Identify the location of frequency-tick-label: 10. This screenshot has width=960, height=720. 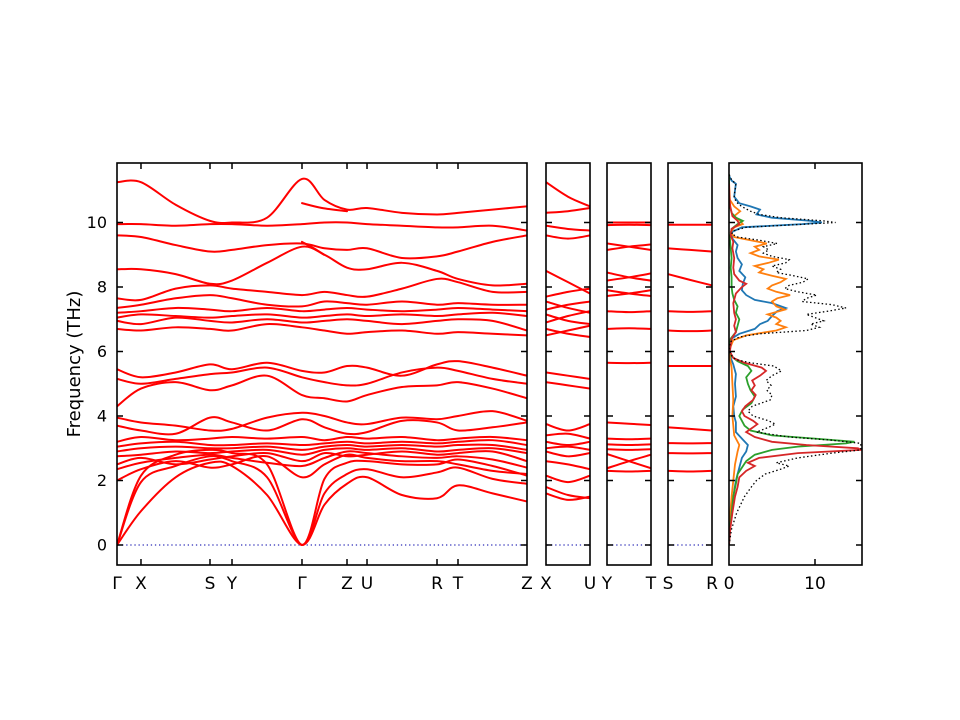
(97, 222).